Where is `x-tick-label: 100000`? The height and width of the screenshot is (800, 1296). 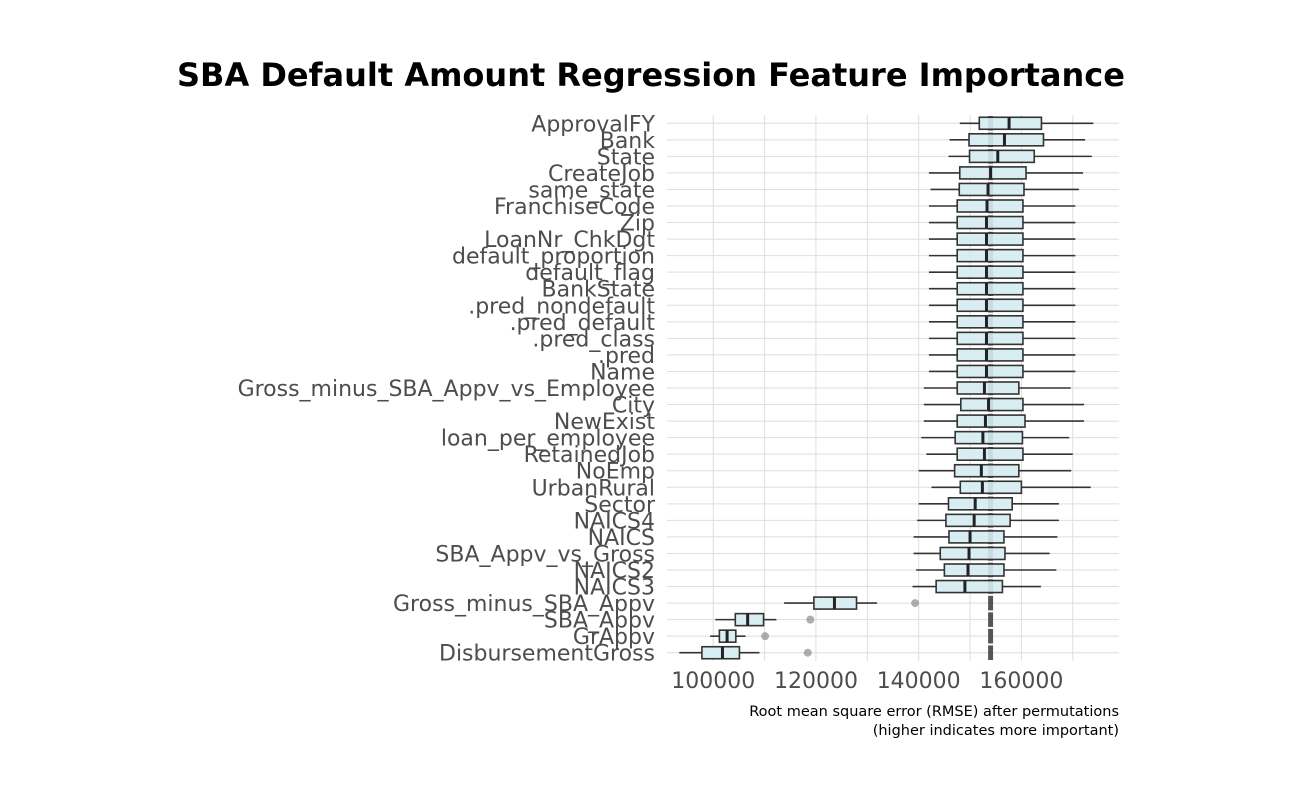 x-tick-label: 100000 is located at coordinates (713, 681).